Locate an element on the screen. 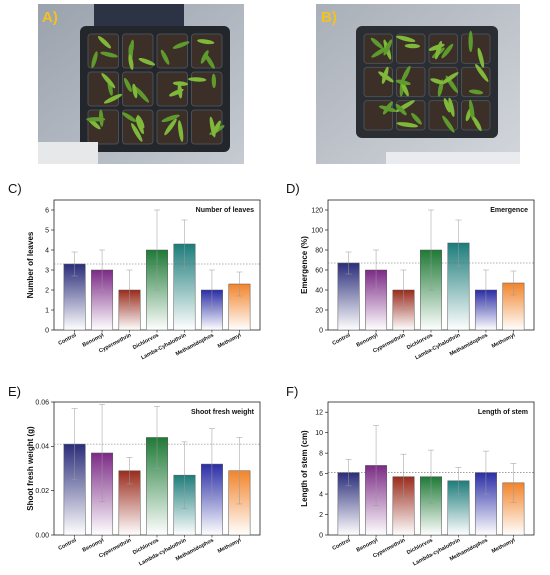  photo-b-label: B) is located at coordinates (329, 17).